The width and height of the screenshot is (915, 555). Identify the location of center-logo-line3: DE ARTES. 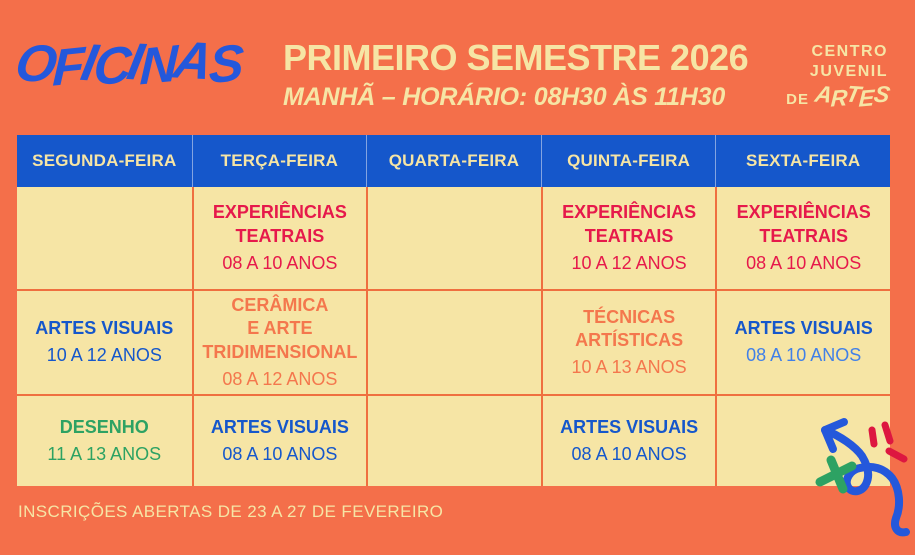
(839, 96).